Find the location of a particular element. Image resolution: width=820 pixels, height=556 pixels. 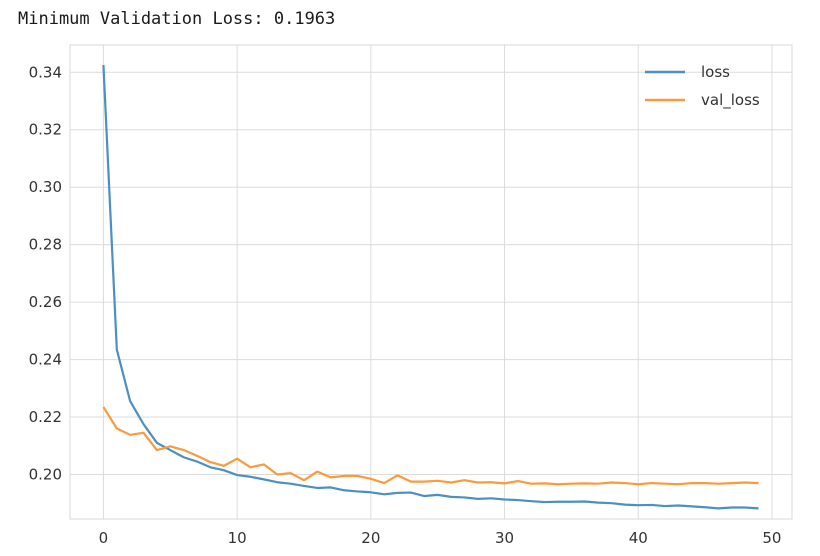

x-tick-label: 30 is located at coordinates (504, 538).